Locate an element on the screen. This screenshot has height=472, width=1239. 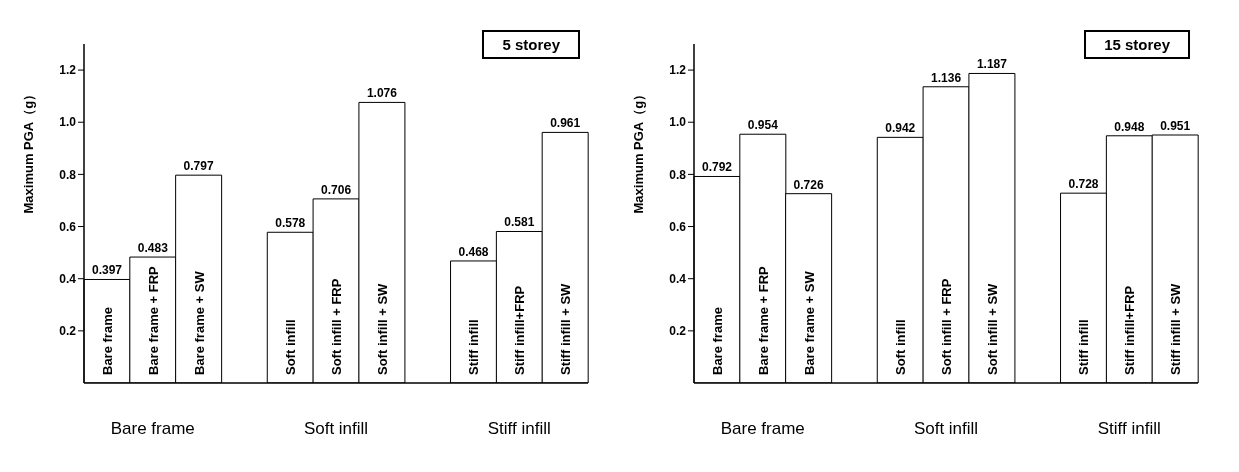
data-label: 0.797 is located at coordinates (198, 166).